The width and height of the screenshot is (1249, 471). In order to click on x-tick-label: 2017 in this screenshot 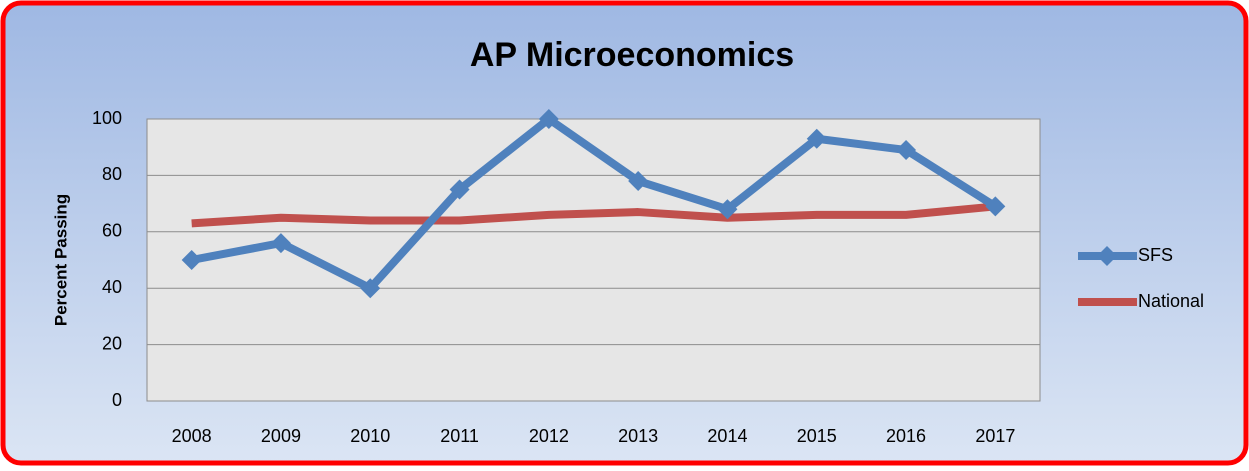, I will do `click(995, 436)`.